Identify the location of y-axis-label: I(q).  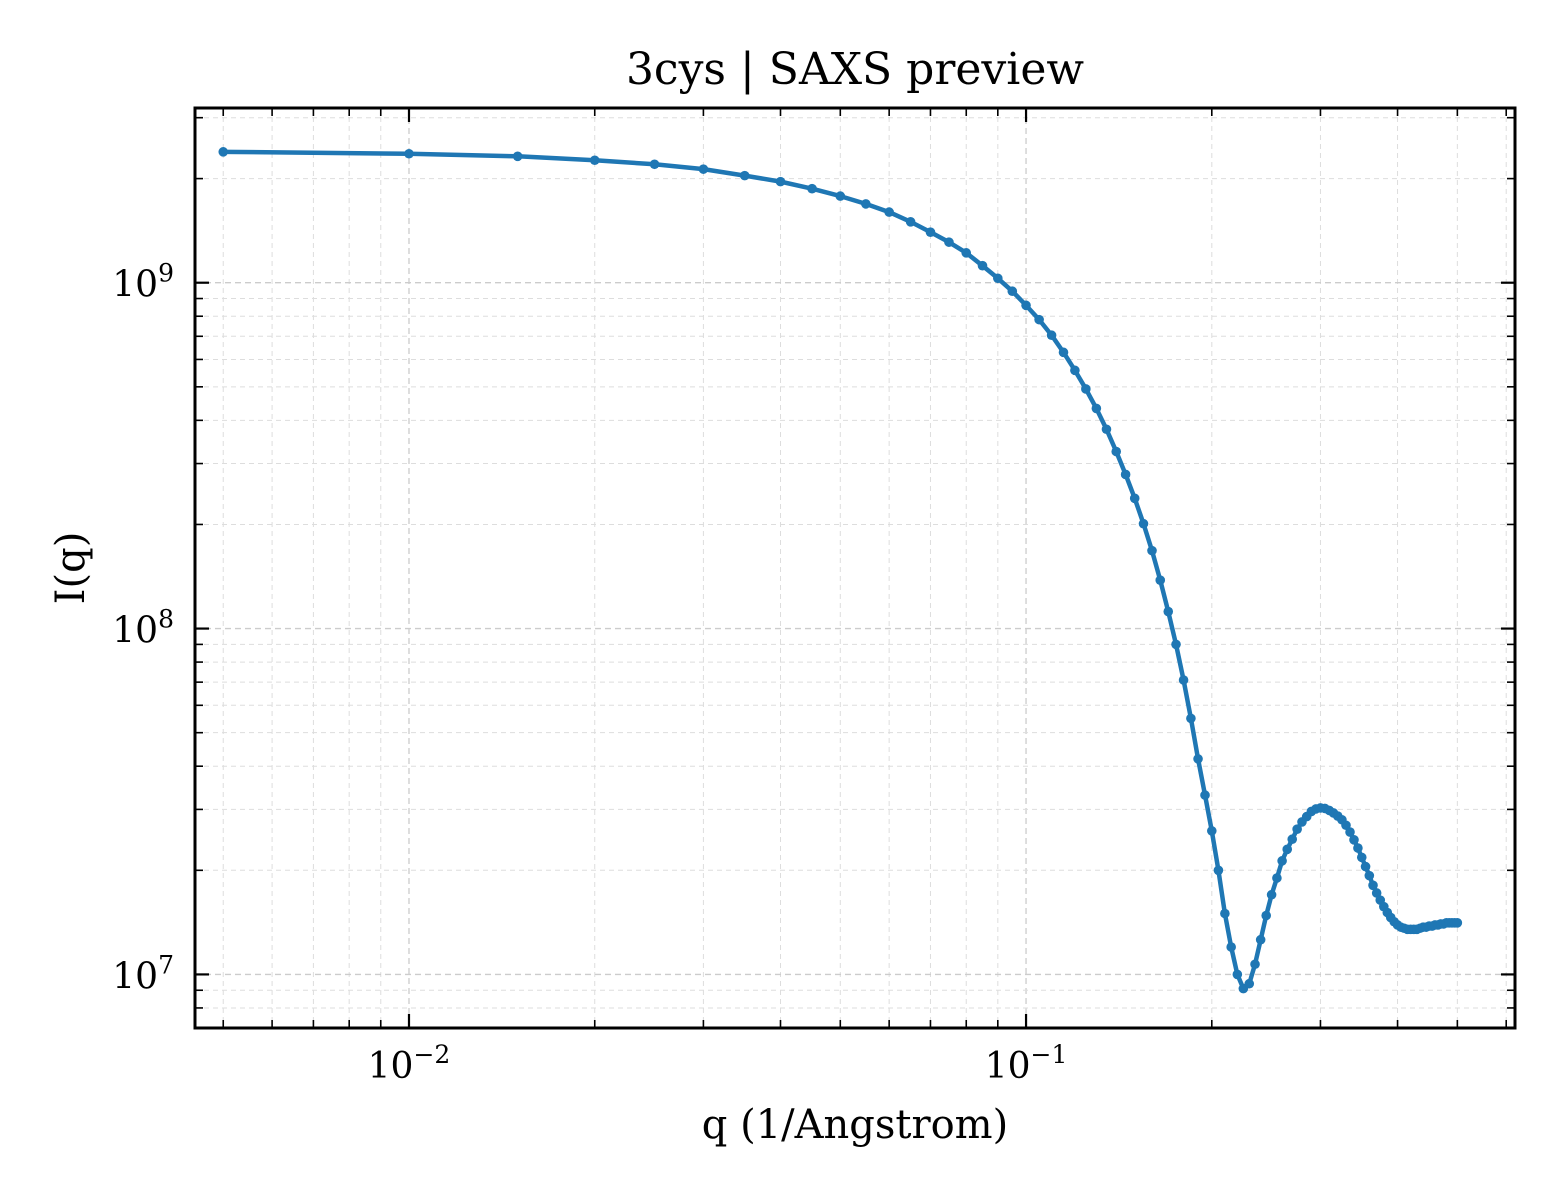
(71, 568).